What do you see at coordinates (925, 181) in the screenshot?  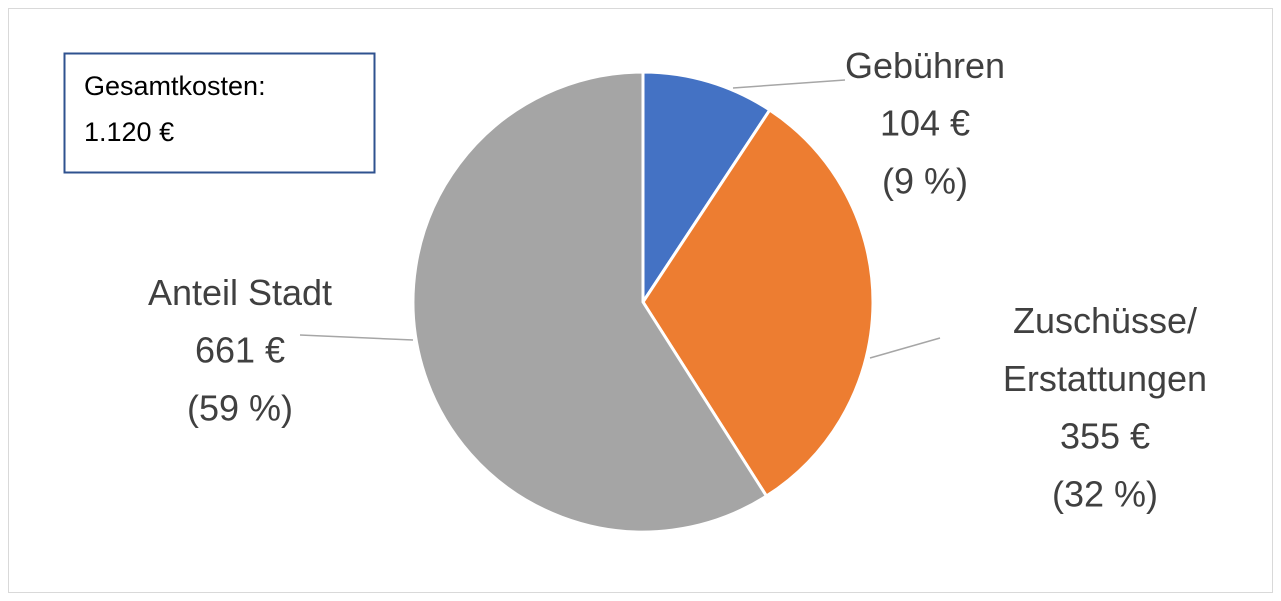 I see `percent-label: (9 %)` at bounding box center [925, 181].